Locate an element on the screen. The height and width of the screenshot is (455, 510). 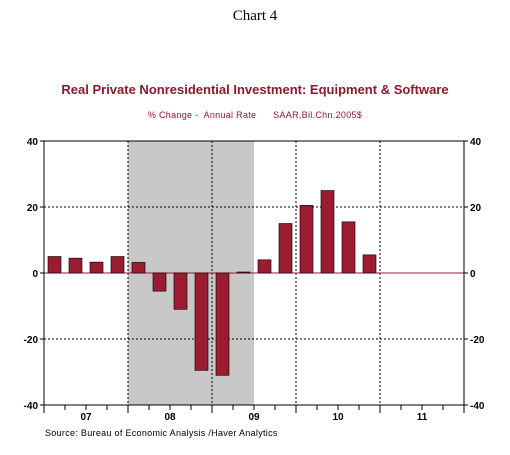
bar-2007Q3 is located at coordinates (96, 267).